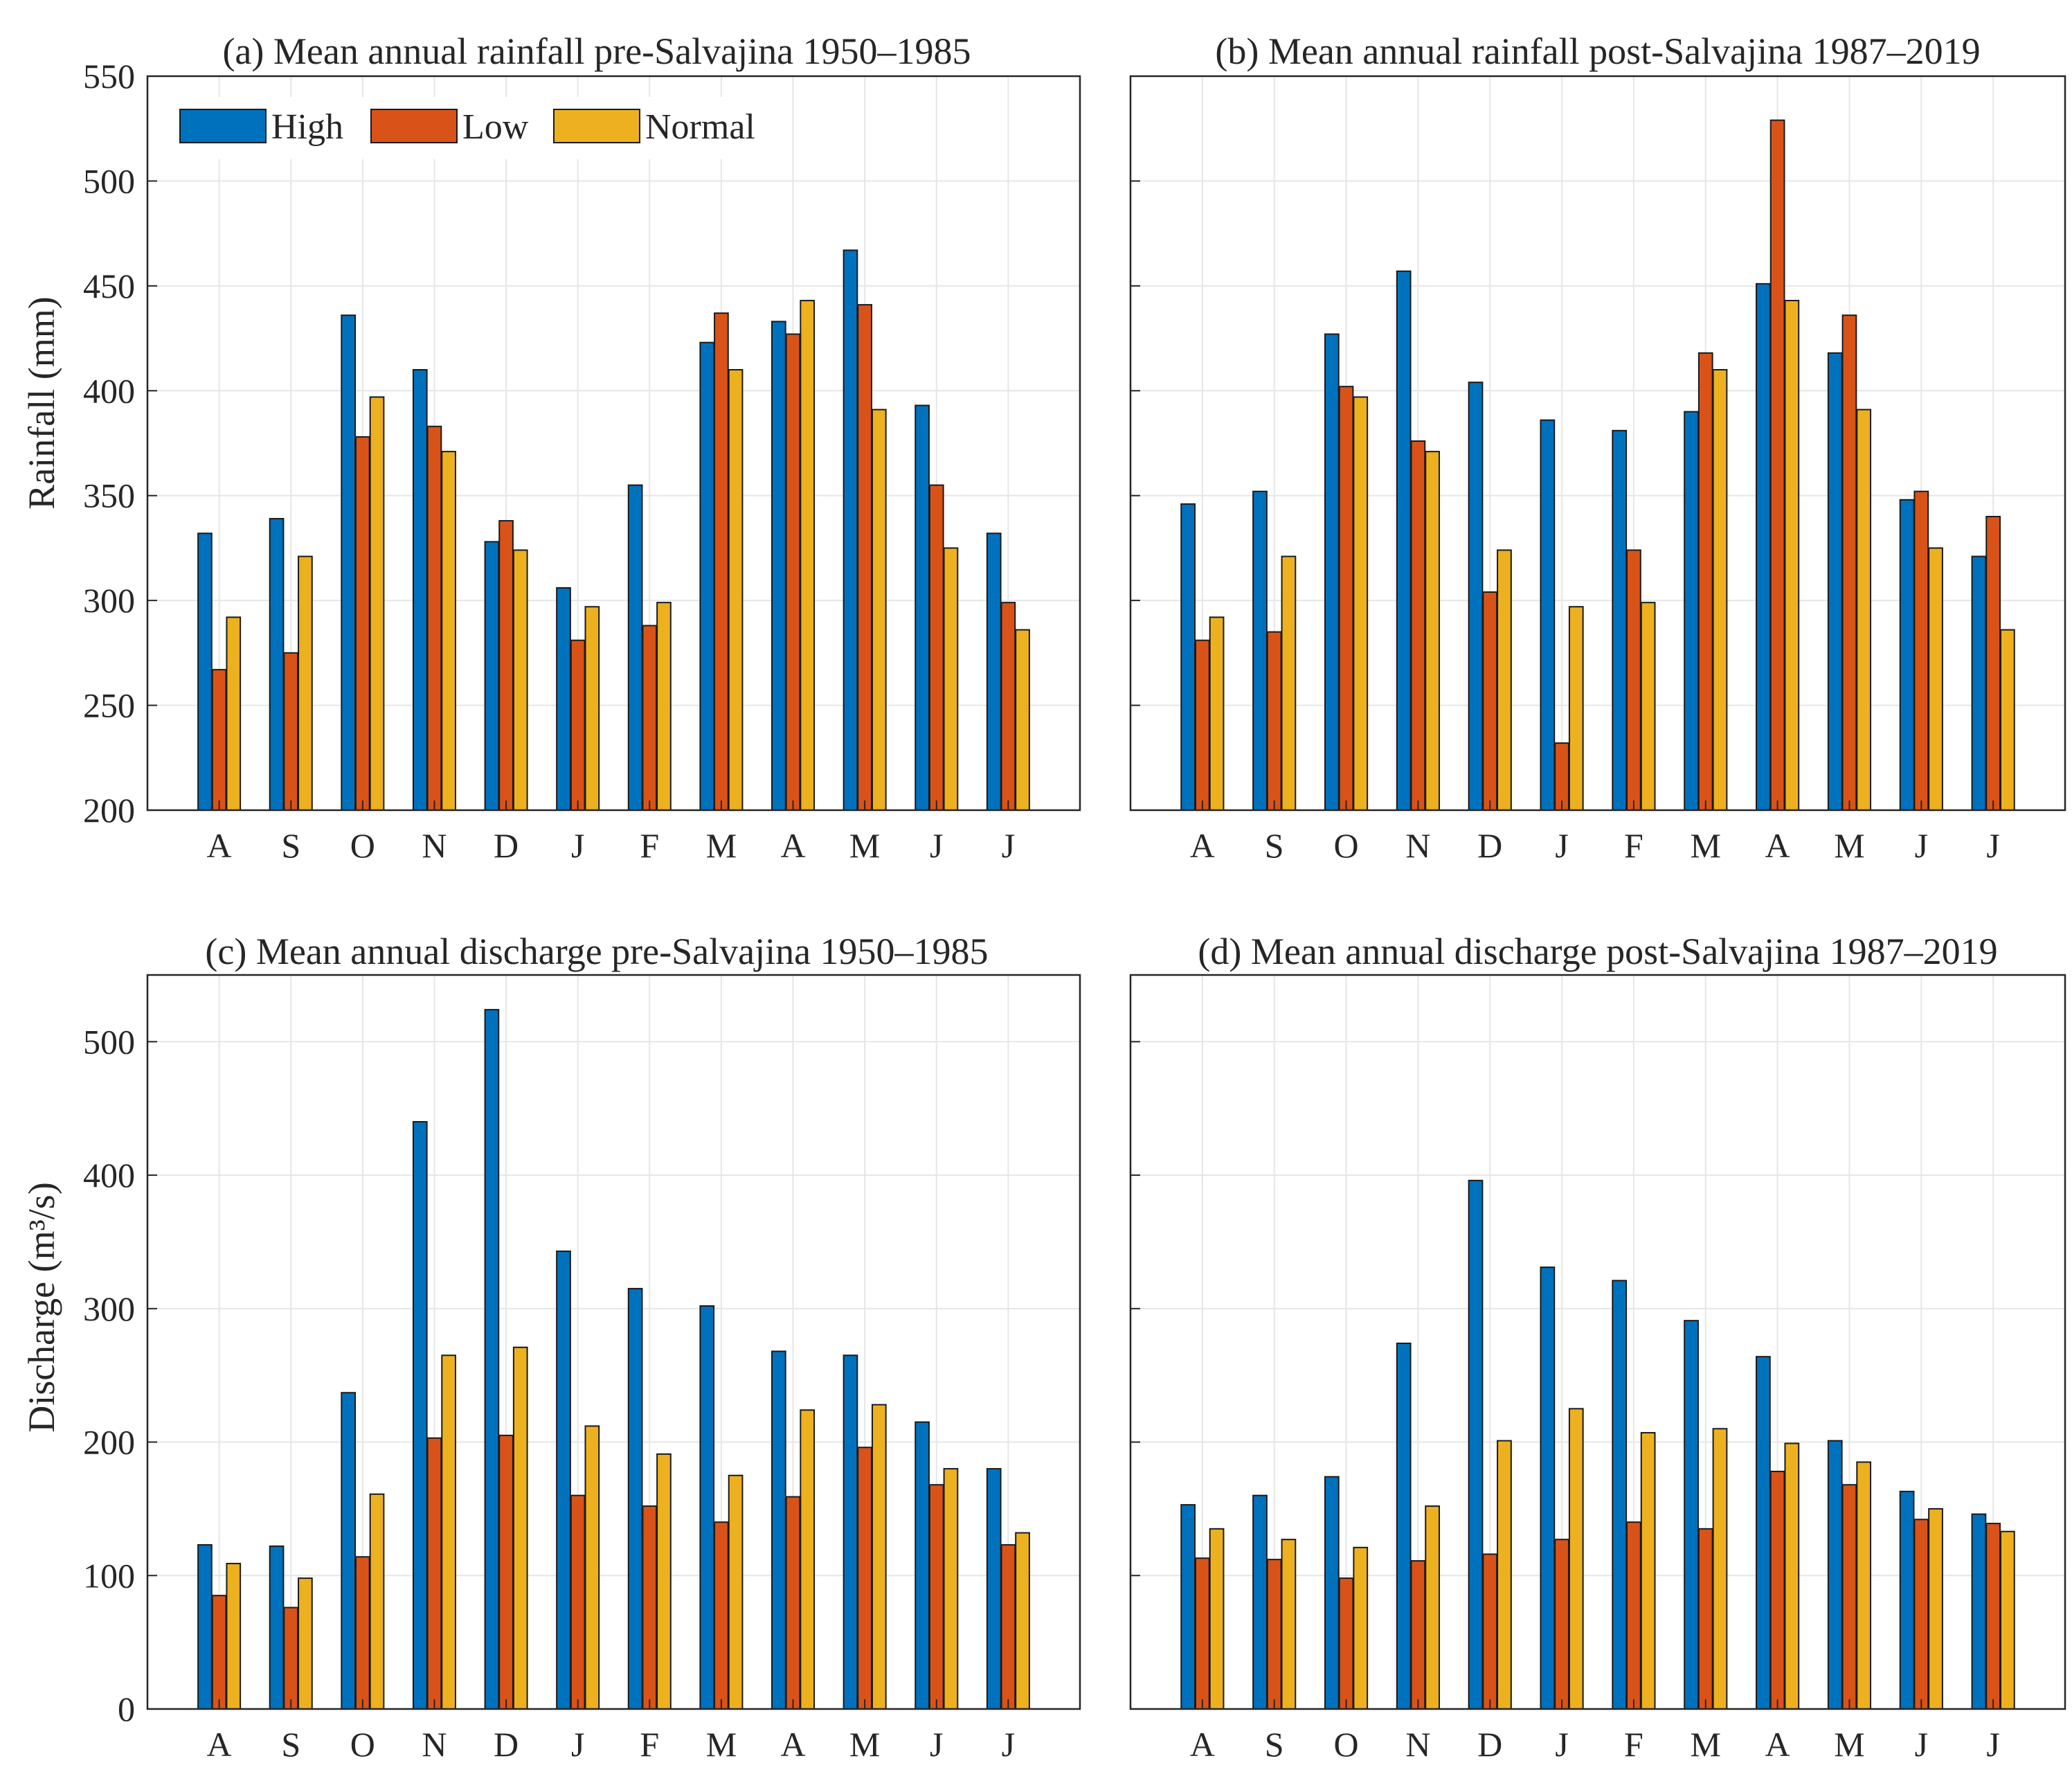 This screenshot has height=1781, width=2072. I want to click on y-tick-label: 550, so click(109, 76).